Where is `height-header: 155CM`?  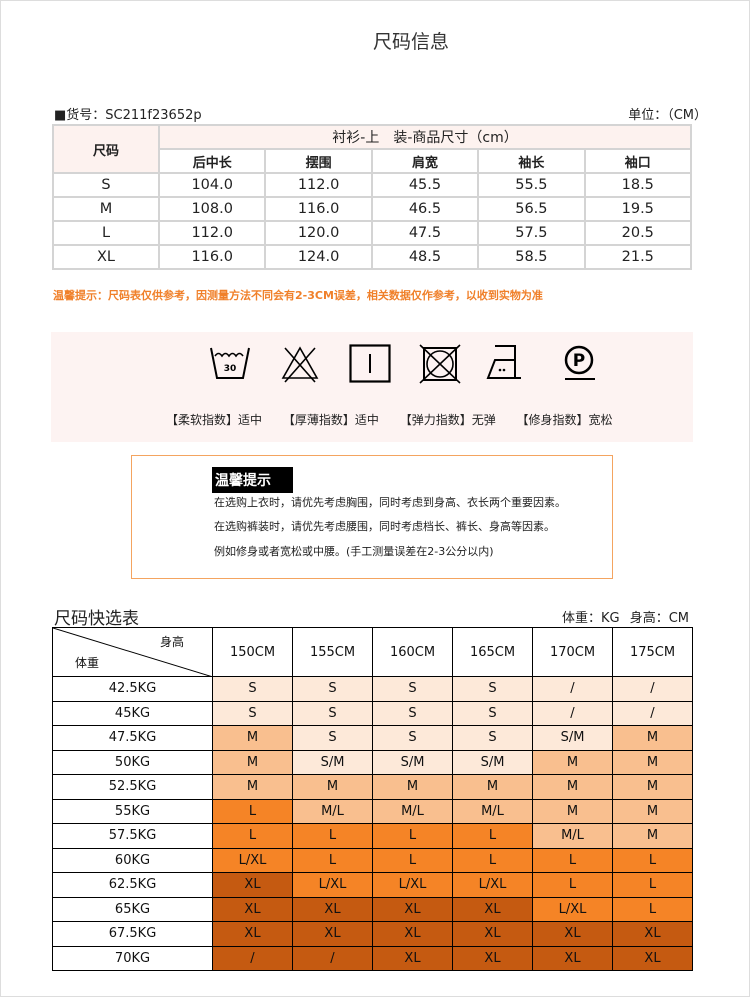
height-header: 155CM is located at coordinates (332, 652).